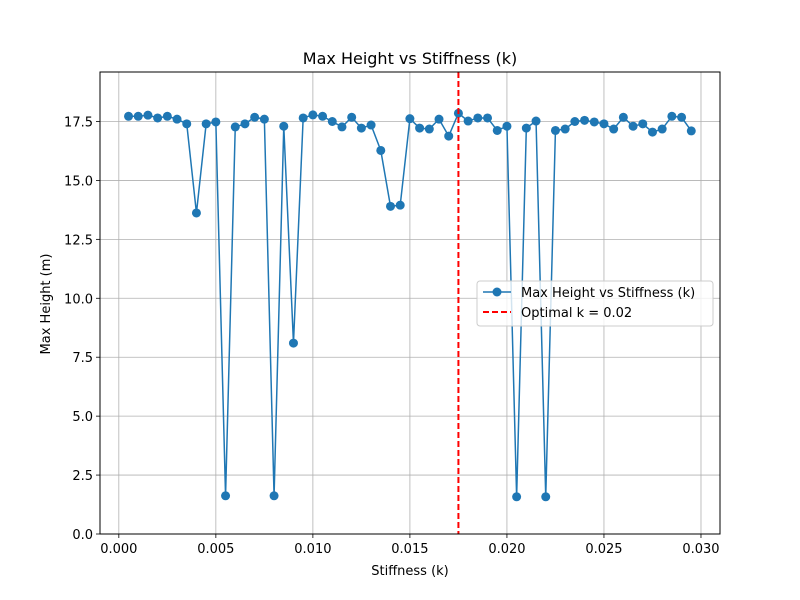 Image resolution: width=800 pixels, height=600 pixels. What do you see at coordinates (82, 476) in the screenshot?
I see `y-tick-label: 2.5` at bounding box center [82, 476].